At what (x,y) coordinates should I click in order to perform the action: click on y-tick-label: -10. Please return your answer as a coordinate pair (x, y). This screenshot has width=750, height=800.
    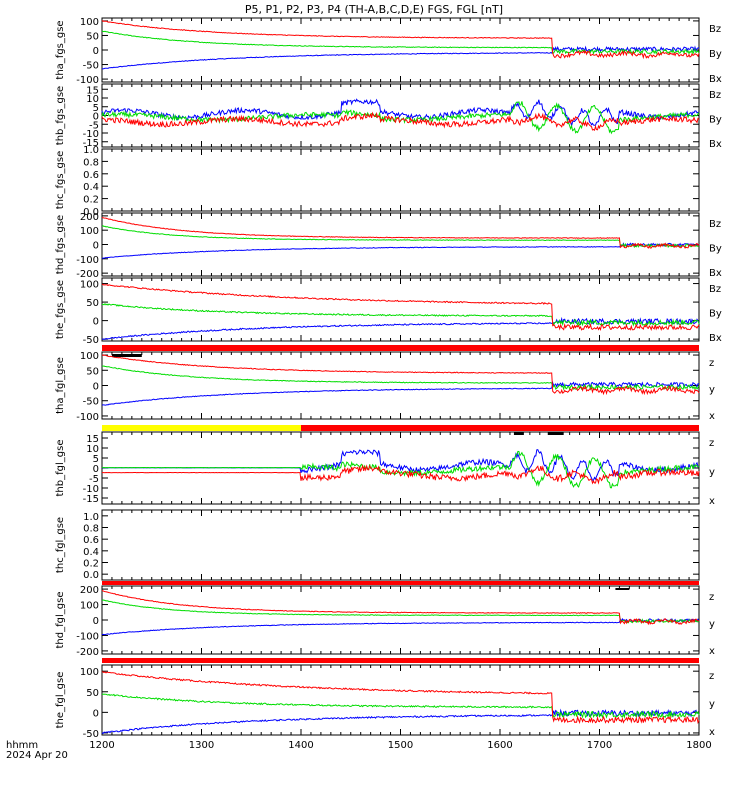
    Looking at the image, I should click on (91, 134).